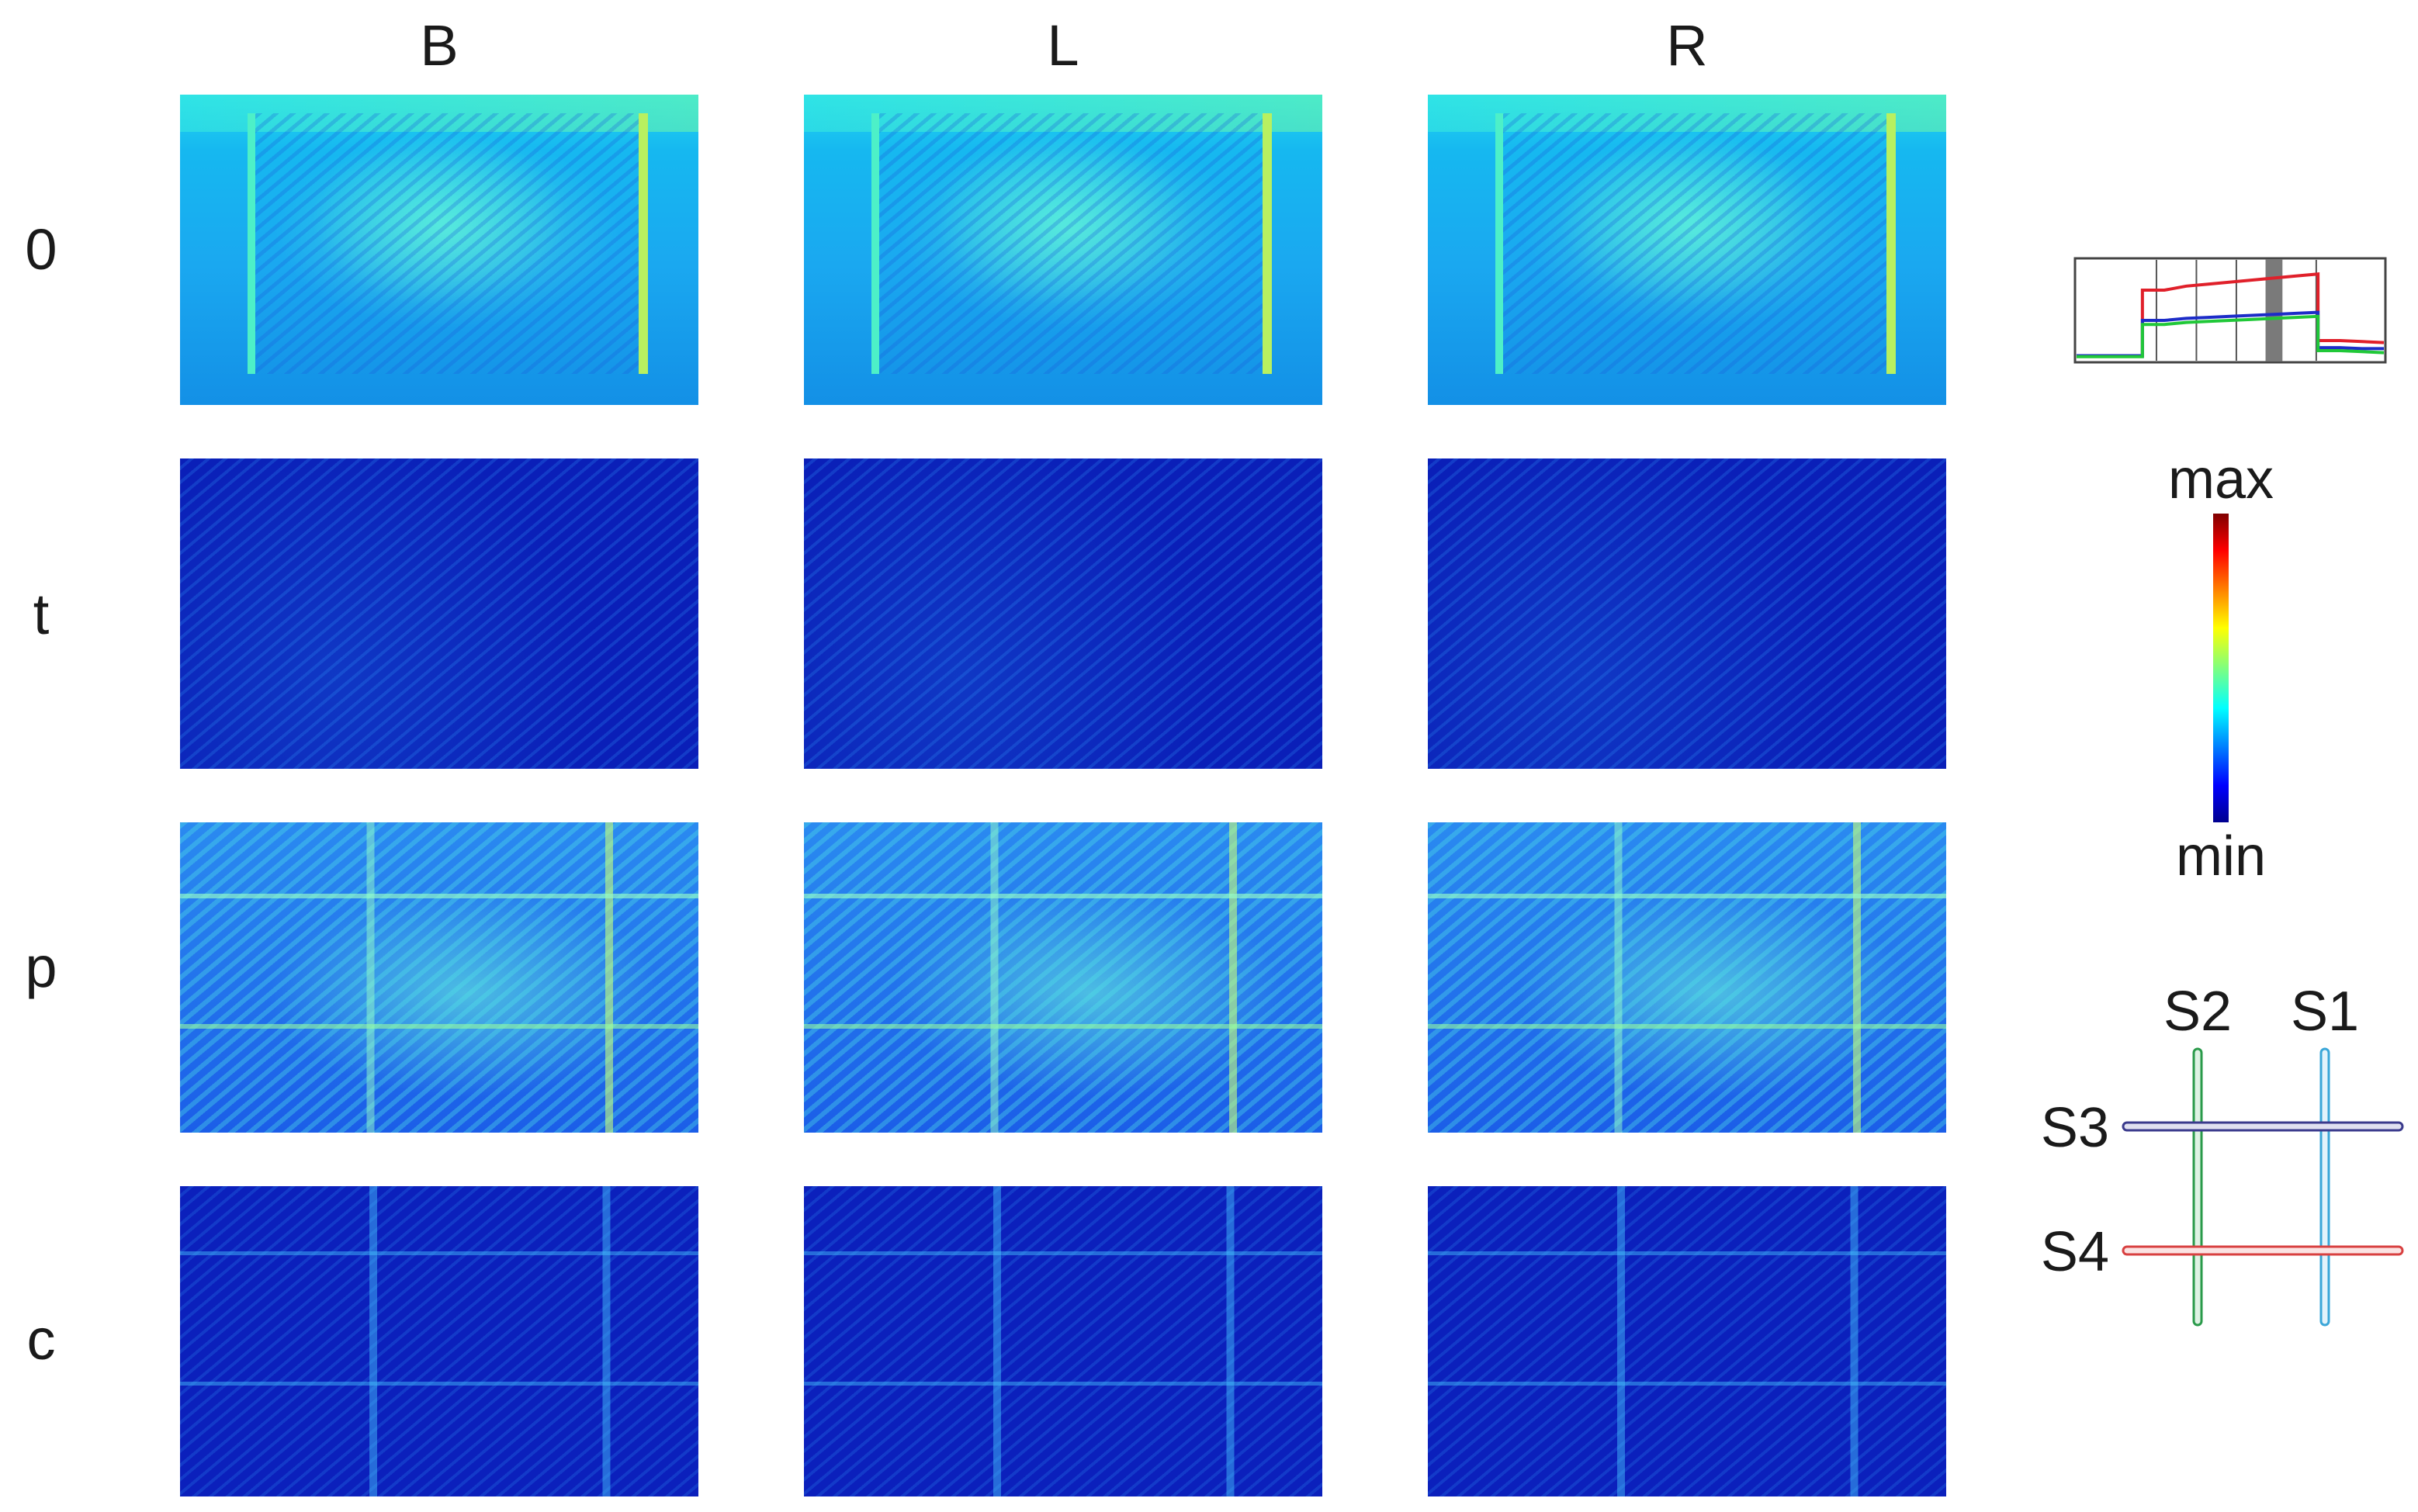 This screenshot has width=2418, height=1512. What do you see at coordinates (41, 967) in the screenshot?
I see `row-label-p: p` at bounding box center [41, 967].